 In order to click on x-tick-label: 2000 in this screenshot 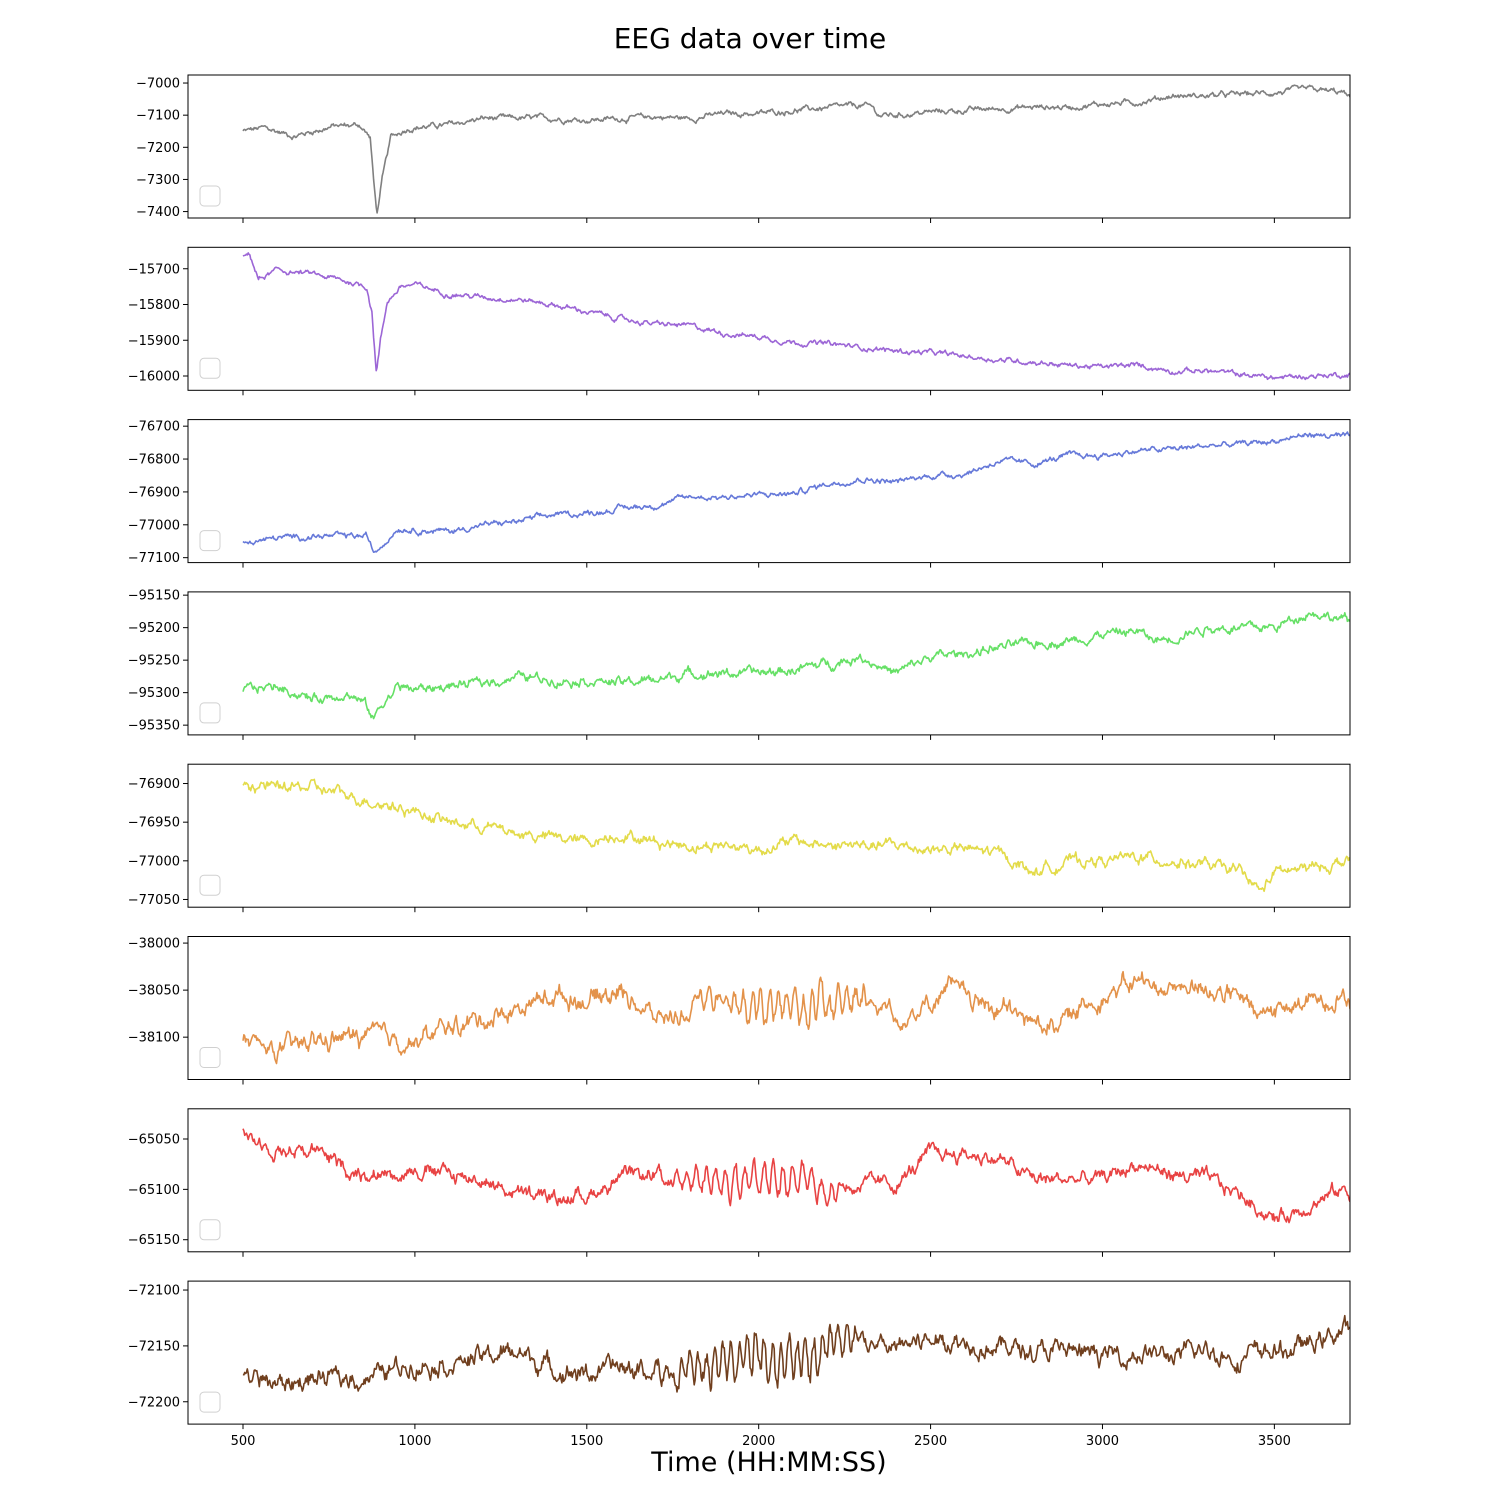, I will do `click(758, 1441)`.